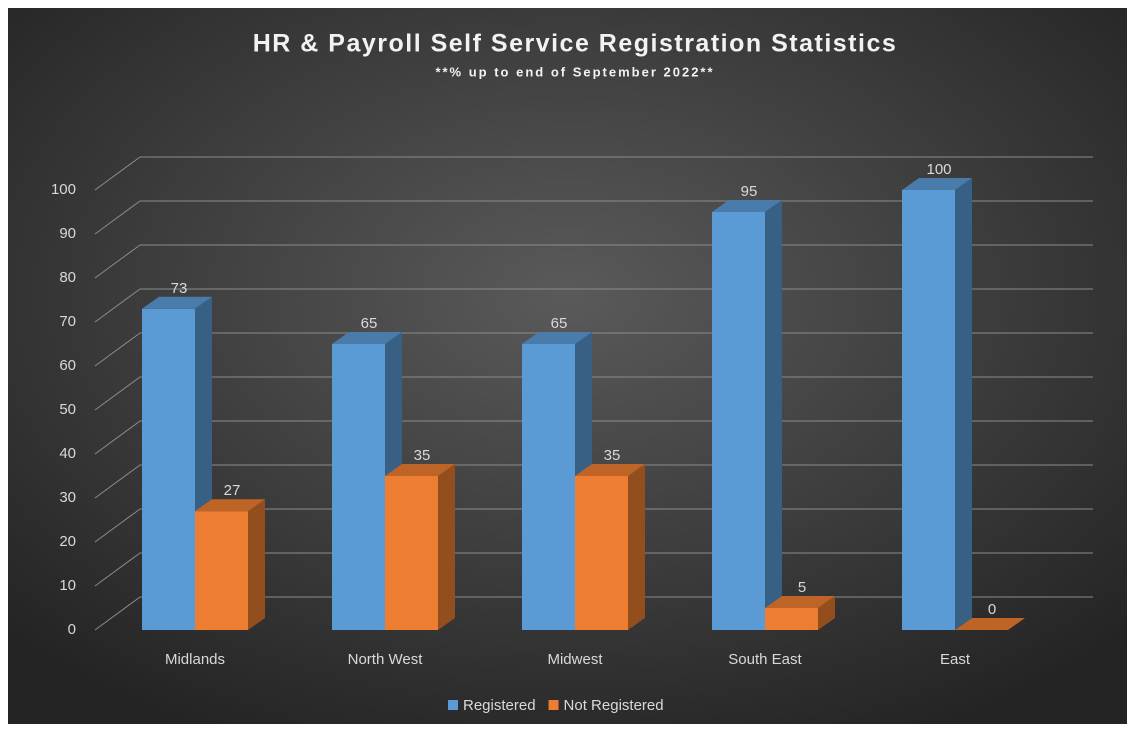 The image size is (1135, 732). I want to click on x-tick-label: East, so click(955, 659).